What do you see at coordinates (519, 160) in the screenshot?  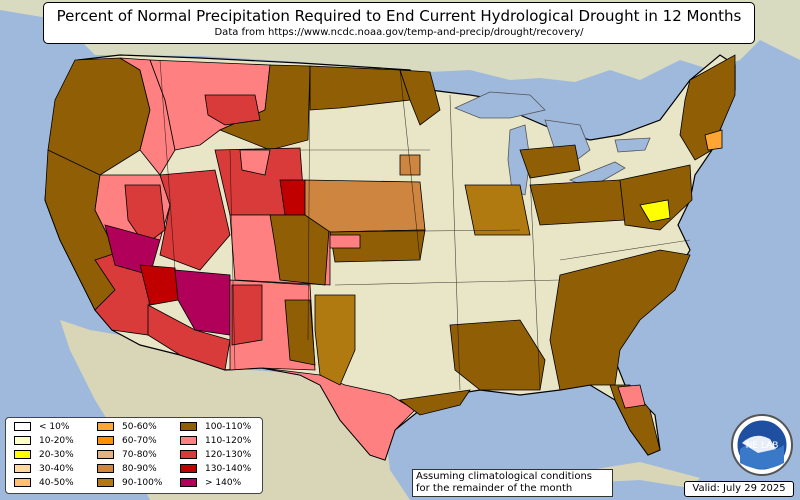 I see `lake-michigan` at bounding box center [519, 160].